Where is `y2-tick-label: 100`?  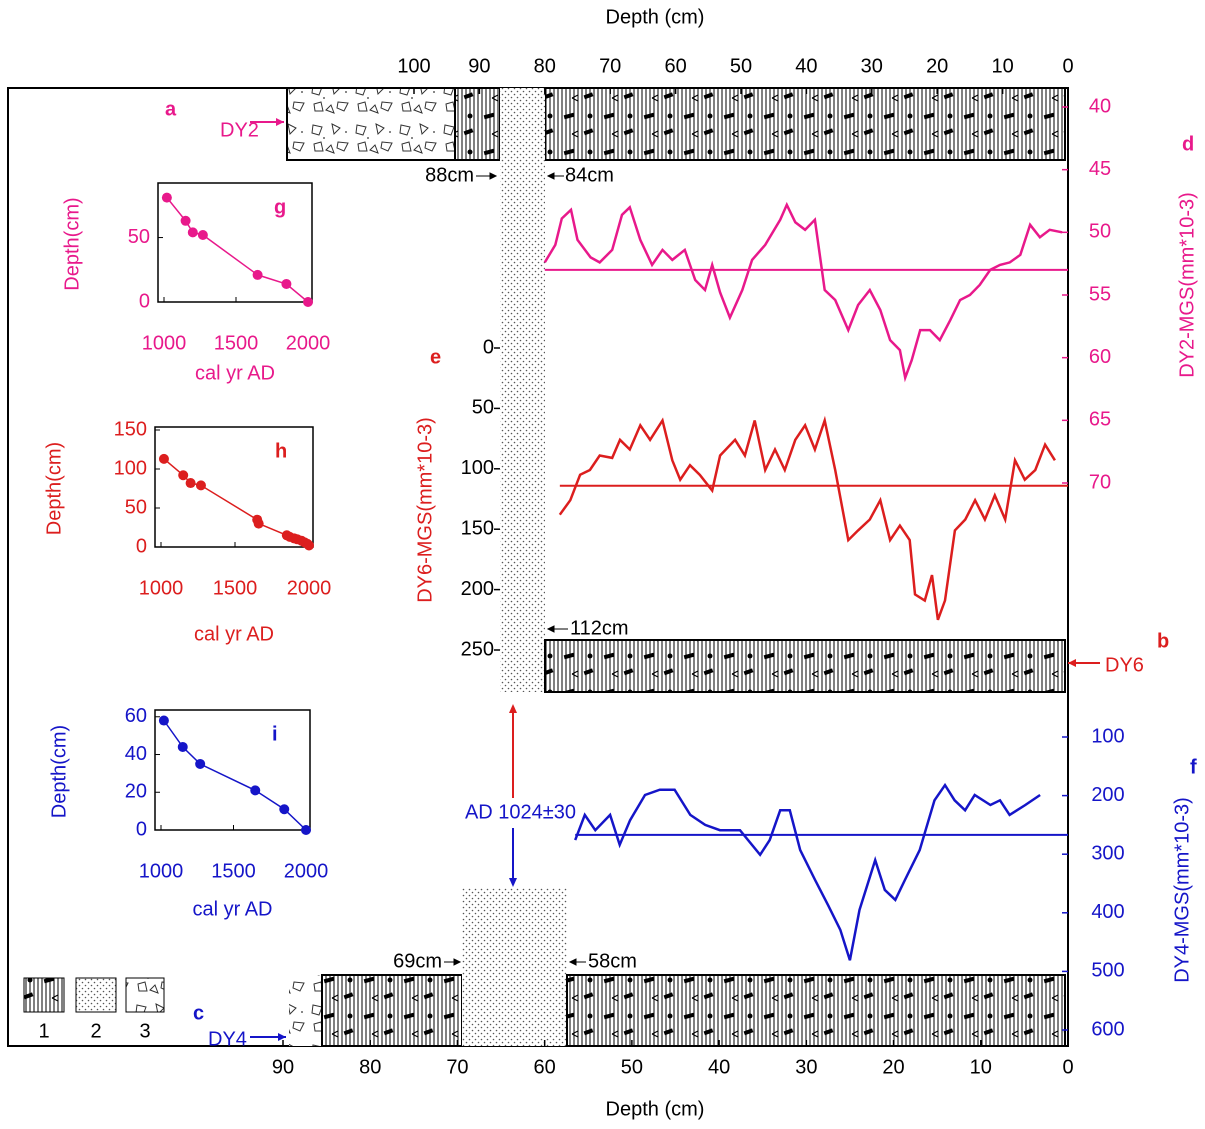 y2-tick-label: 100 is located at coordinates (477, 468).